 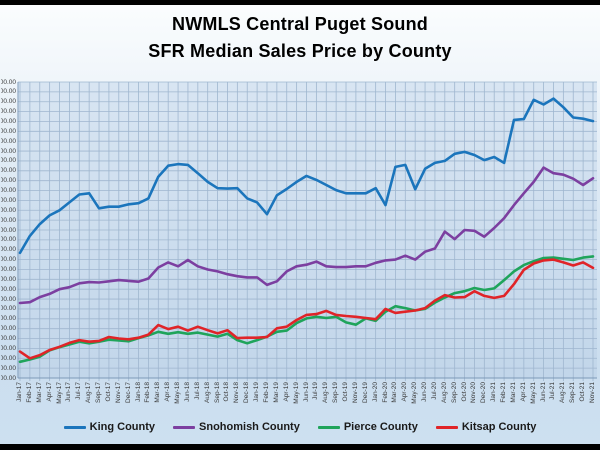 What do you see at coordinates (395, 392) in the screenshot?
I see `x-axis-tick-label: Mar-20` at bounding box center [395, 392].